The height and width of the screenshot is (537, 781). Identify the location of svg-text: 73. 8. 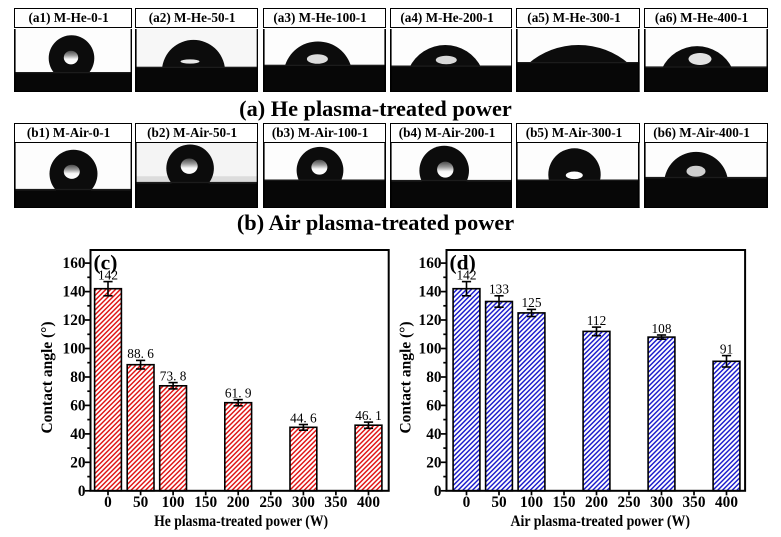
(173, 375).